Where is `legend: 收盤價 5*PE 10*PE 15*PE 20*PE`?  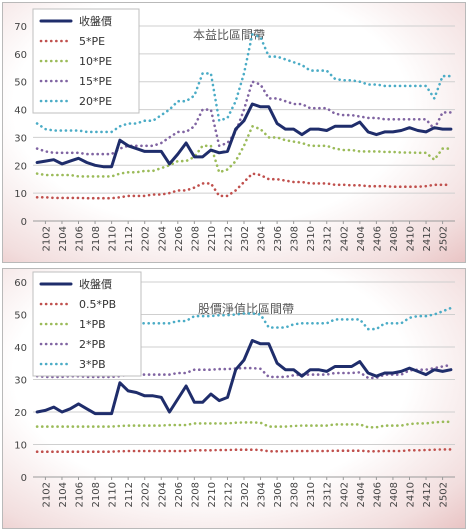 legend: 收盤價 5*PE 10*PE 15*PE 20*PE is located at coordinates (86, 61).